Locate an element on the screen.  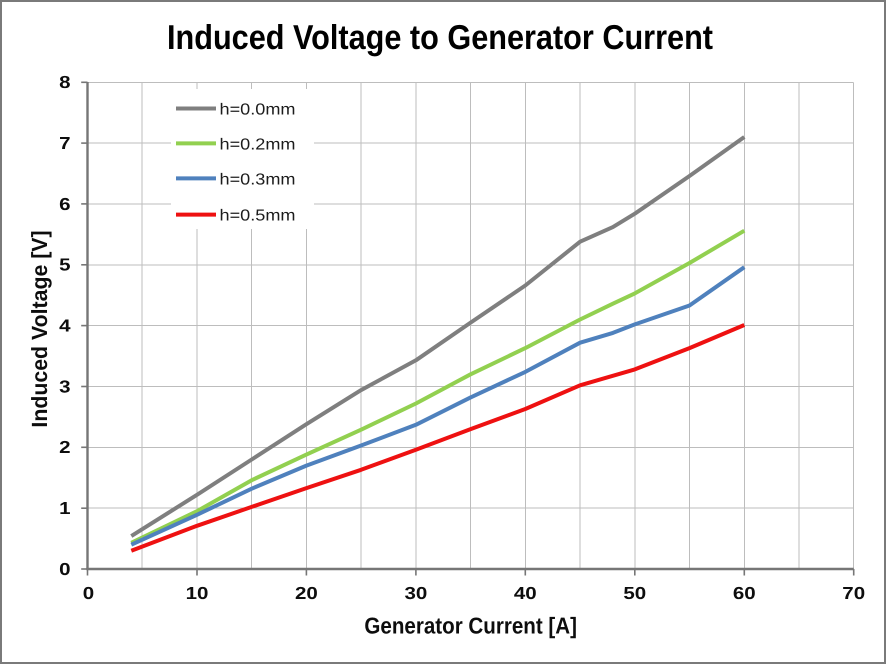
svg-text: 8 is located at coordinates (65, 82).